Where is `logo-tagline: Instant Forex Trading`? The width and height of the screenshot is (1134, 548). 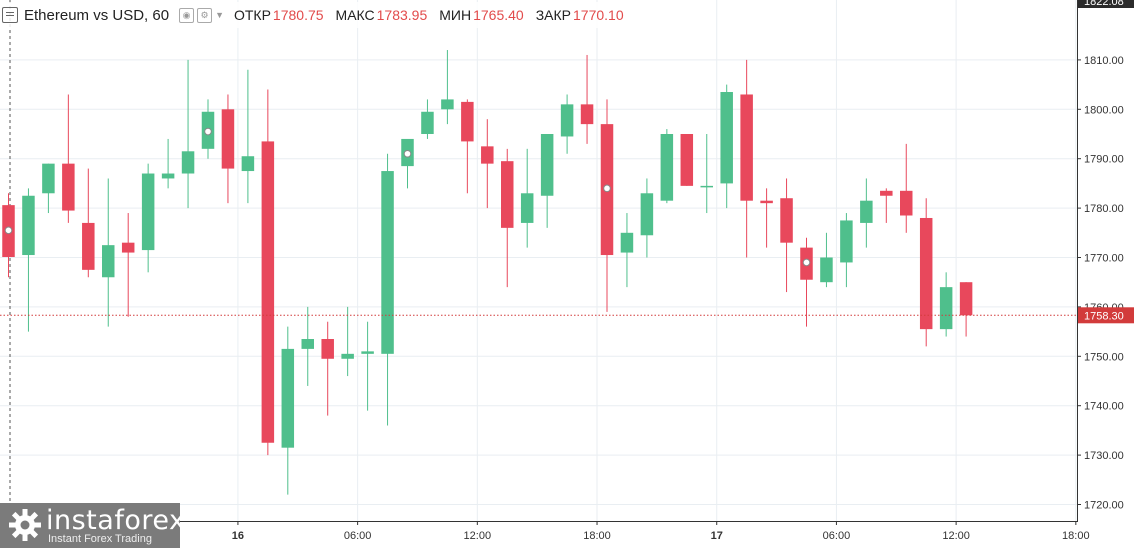 logo-tagline: Instant Forex Trading is located at coordinates (100, 539).